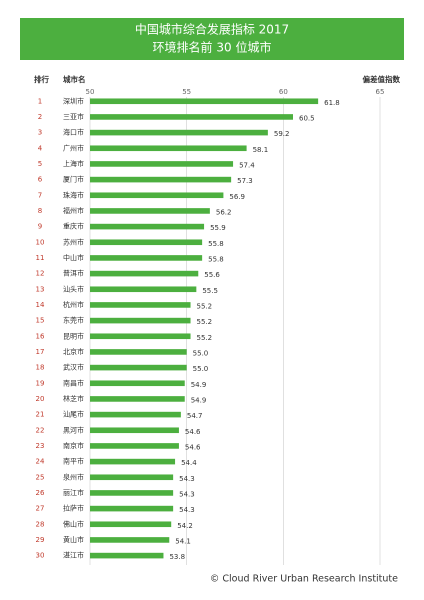 This screenshot has height=600, width=424. What do you see at coordinates (40, 415) in the screenshot?
I see `rank-label: 21` at bounding box center [40, 415].